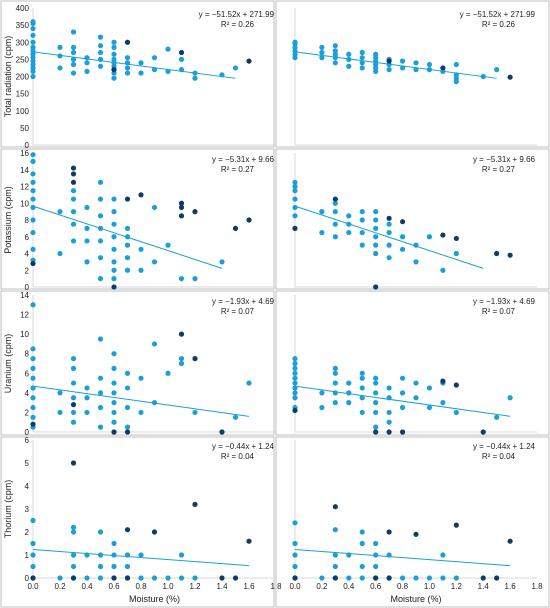 Image resolution: width=550 pixels, height=608 pixels. Describe the element at coordinates (27, 440) in the screenshot. I see `y-tick-label: 6` at that location.